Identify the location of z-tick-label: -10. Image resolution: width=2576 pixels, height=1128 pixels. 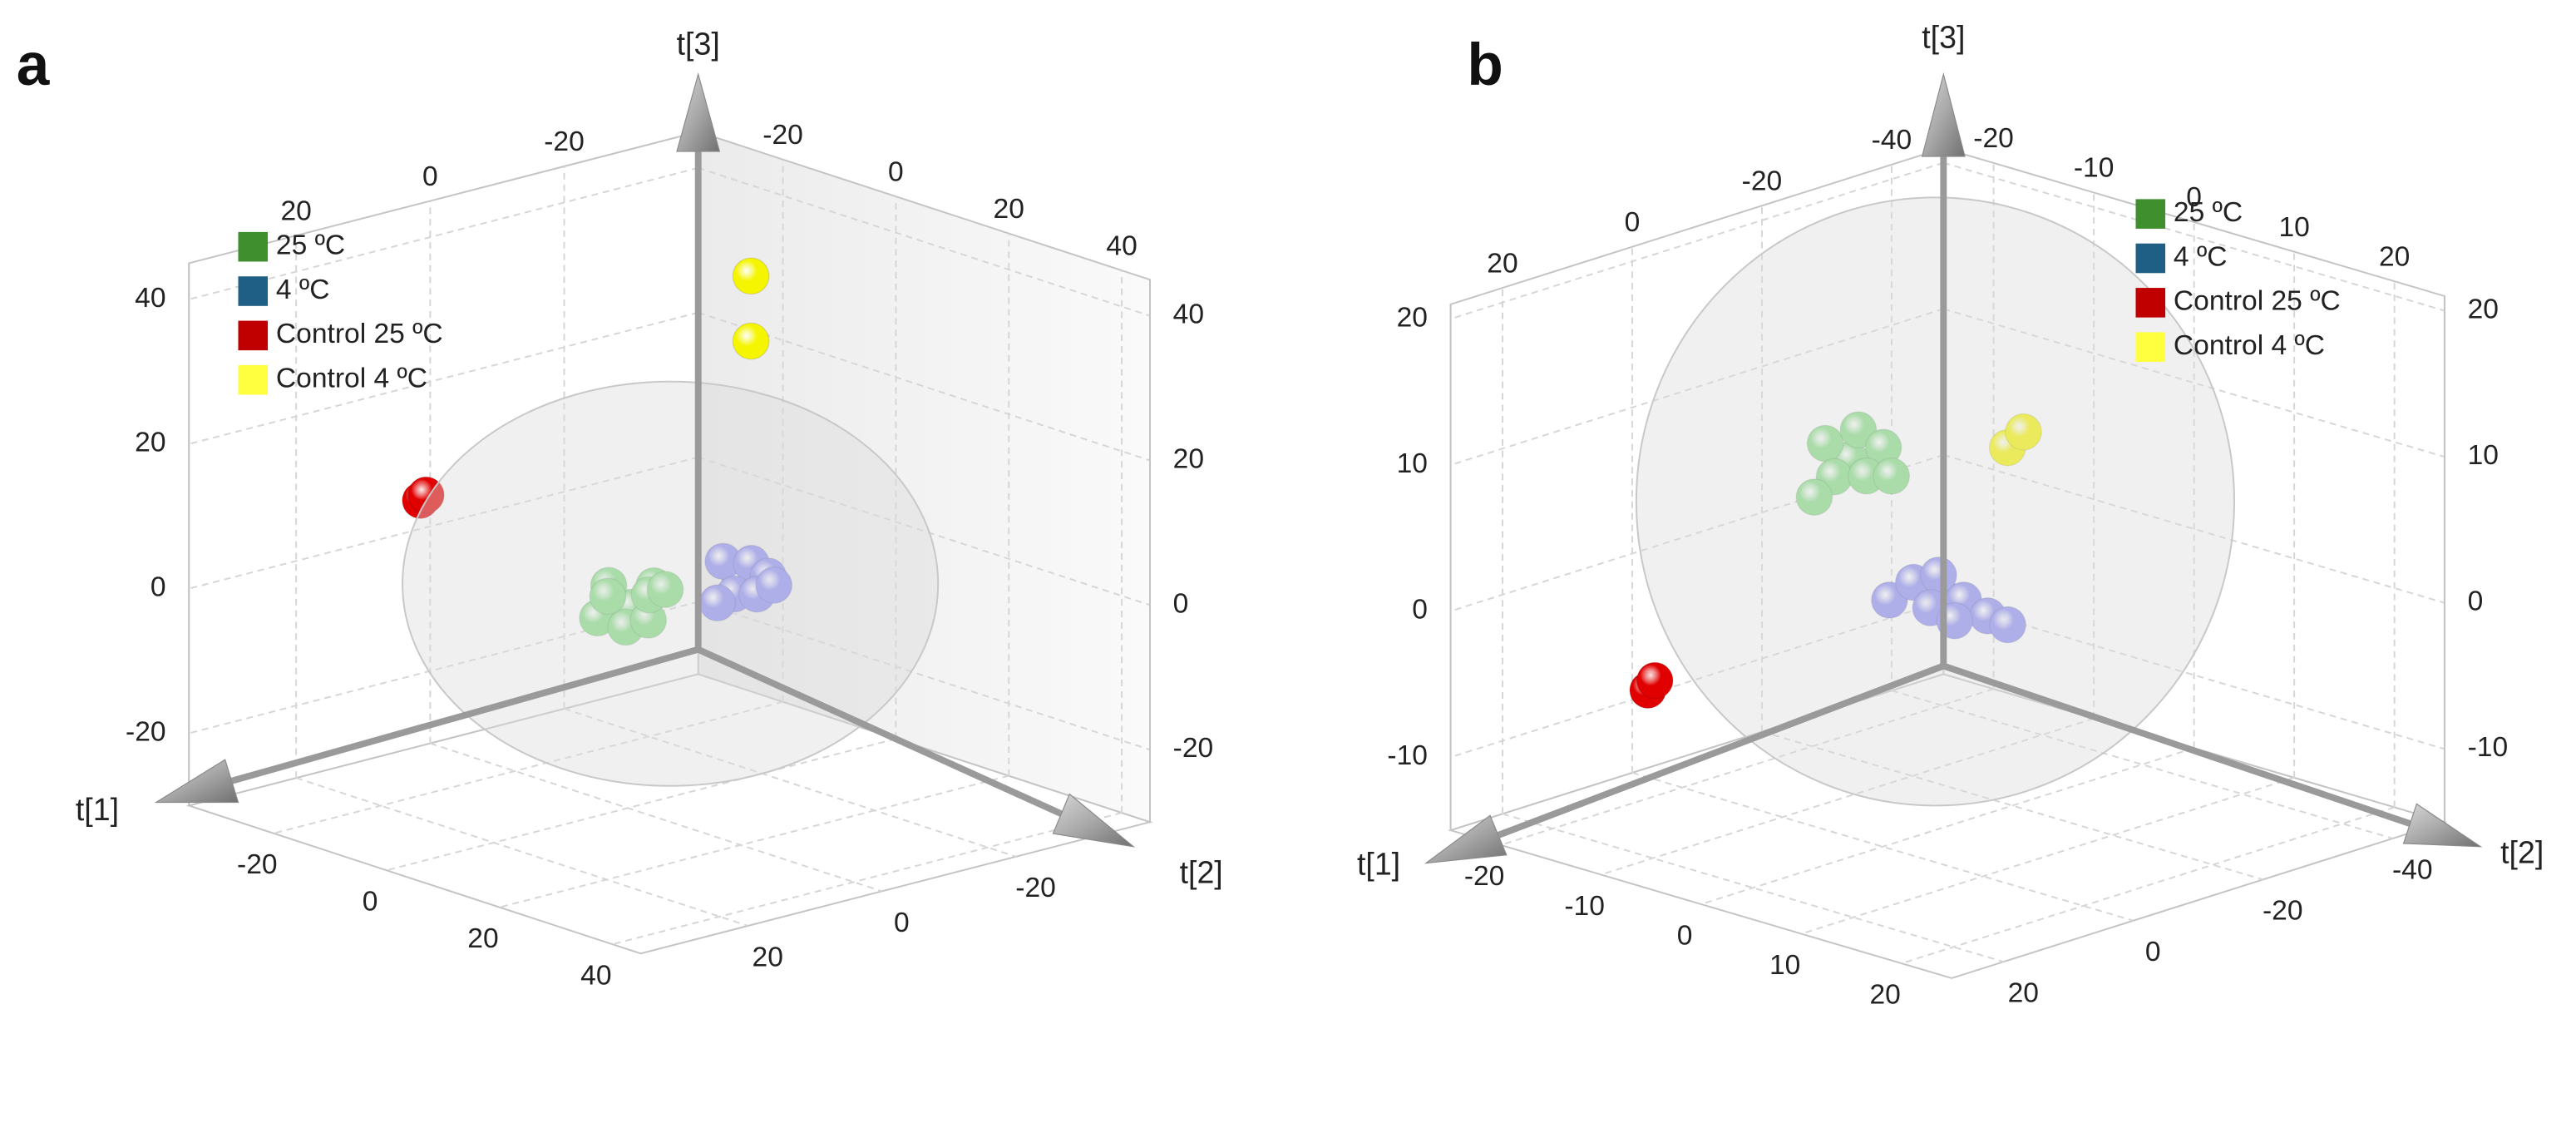
(2488, 747).